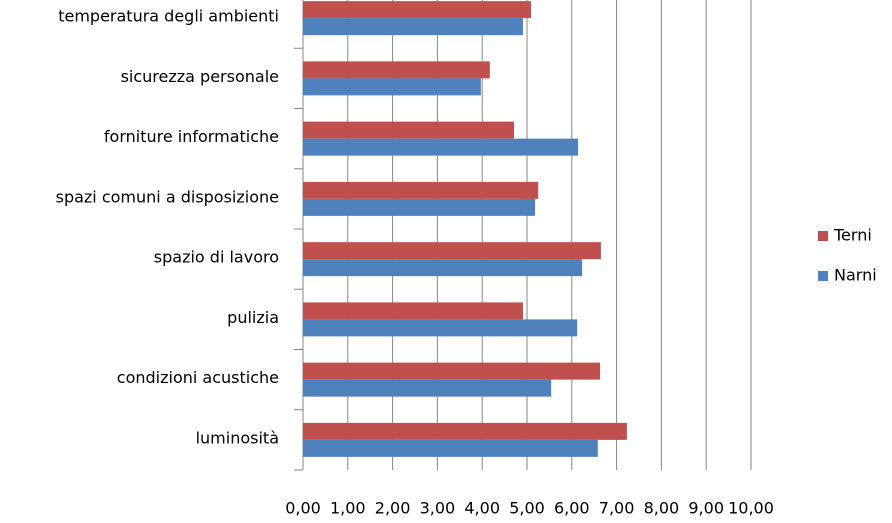  What do you see at coordinates (168, 16) in the screenshot?
I see `y-tick-label: temperatura degli ambienti` at bounding box center [168, 16].